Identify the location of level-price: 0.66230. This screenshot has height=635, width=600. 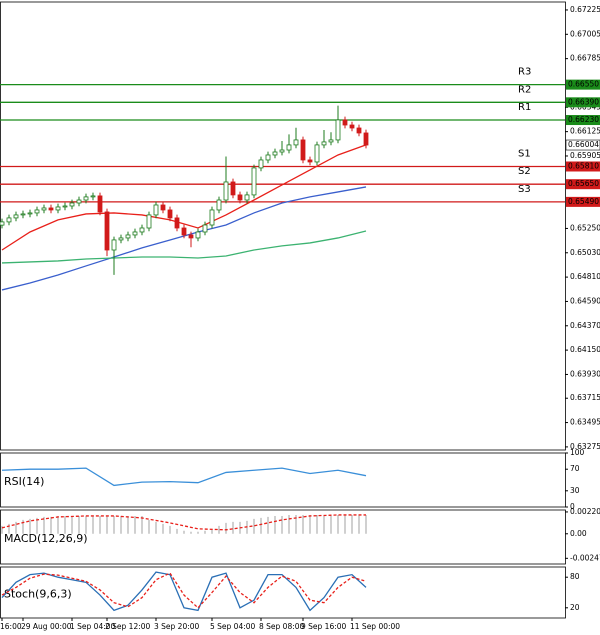
(583, 119).